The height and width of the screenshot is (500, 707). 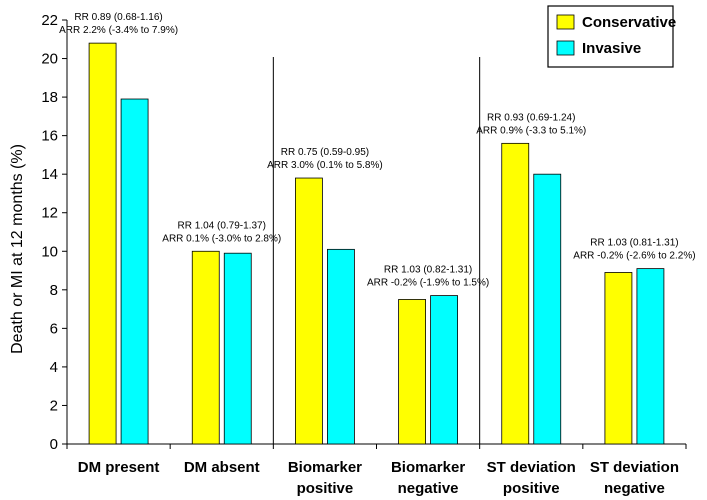 What do you see at coordinates (49, 20) in the screenshot?
I see `y-tick-label: 22` at bounding box center [49, 20].